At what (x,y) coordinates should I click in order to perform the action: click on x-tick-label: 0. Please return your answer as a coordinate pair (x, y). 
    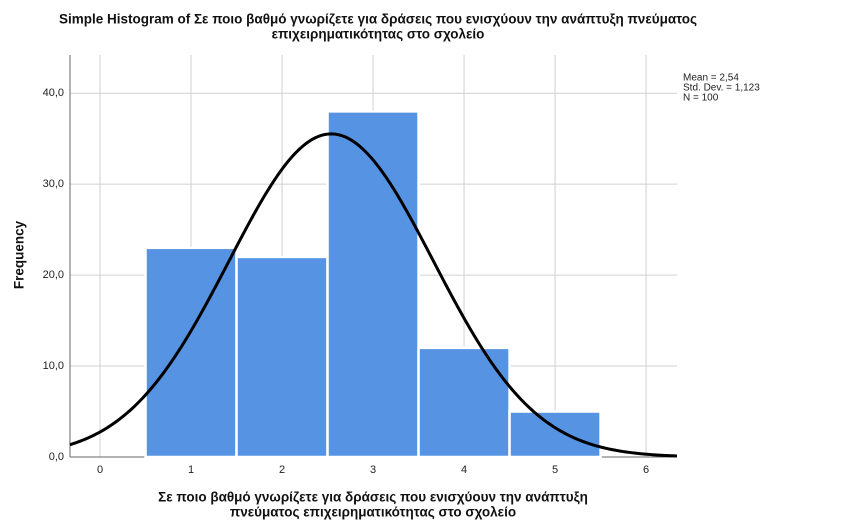
    Looking at the image, I should click on (100, 470).